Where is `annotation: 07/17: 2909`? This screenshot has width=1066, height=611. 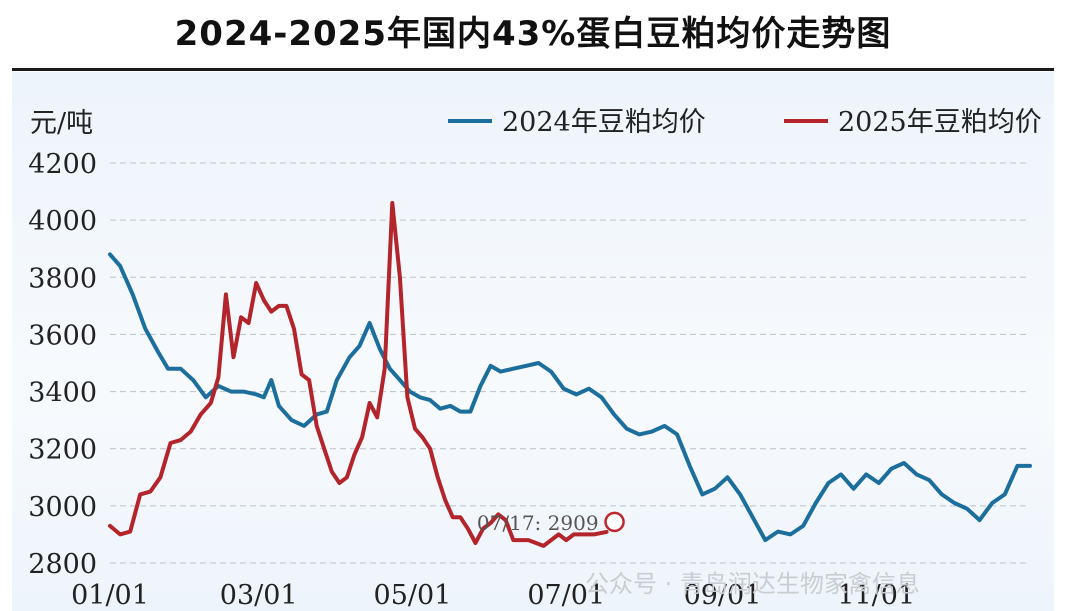
annotation: 07/17: 2909 is located at coordinates (551, 523).